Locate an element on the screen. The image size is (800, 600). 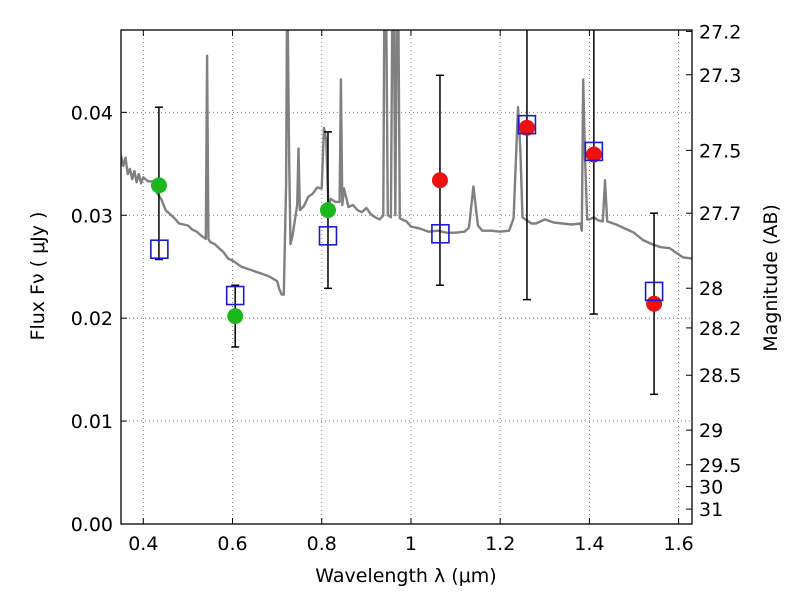
magnitude-tick-label: 28 is located at coordinates (711, 289).